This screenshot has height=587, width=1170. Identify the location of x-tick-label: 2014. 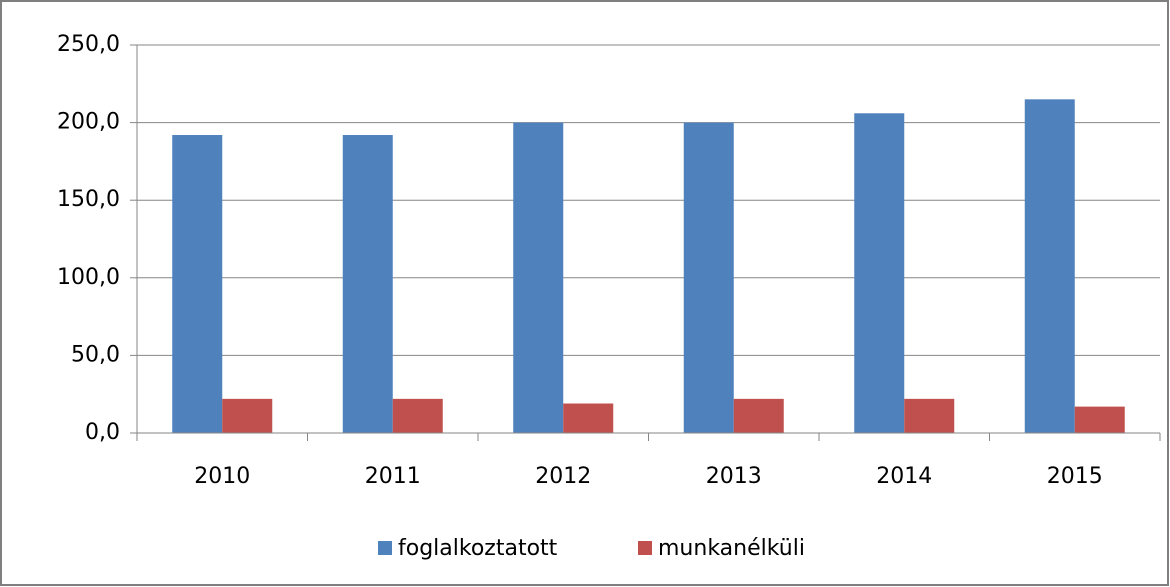
(904, 476).